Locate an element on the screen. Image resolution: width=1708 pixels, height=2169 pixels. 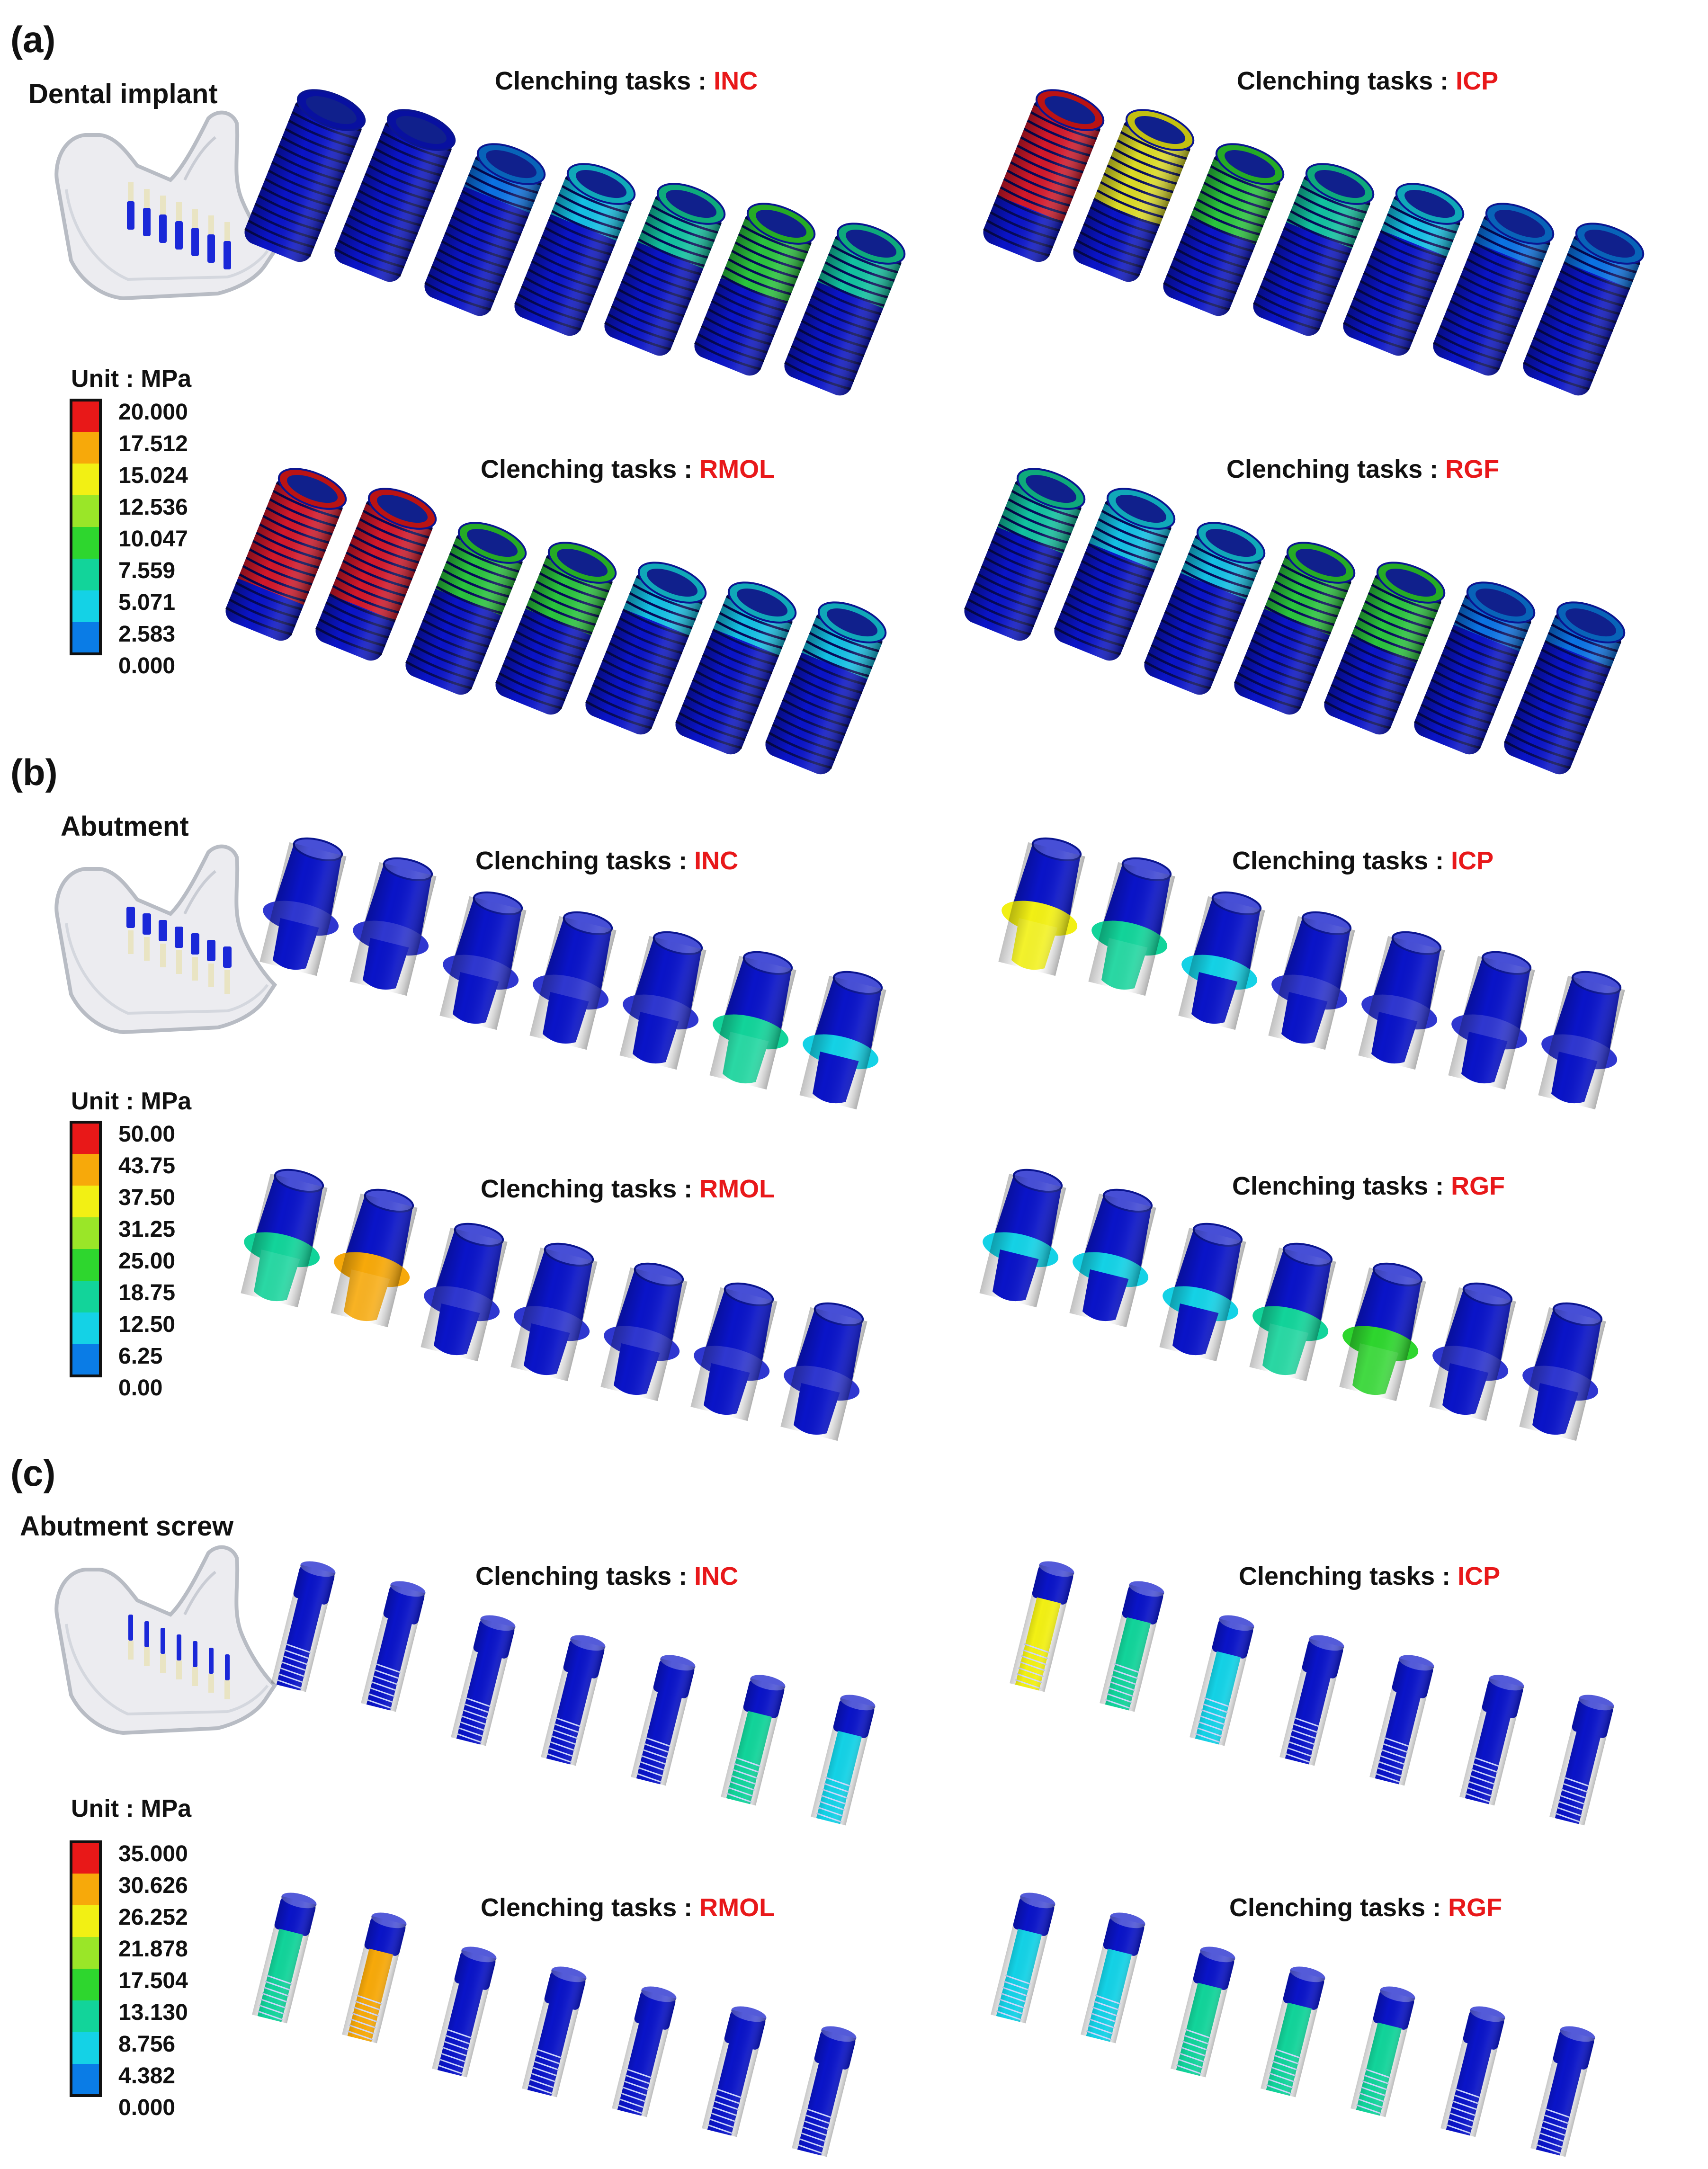
colorbar-level-label: 21.878 is located at coordinates (153, 1950).